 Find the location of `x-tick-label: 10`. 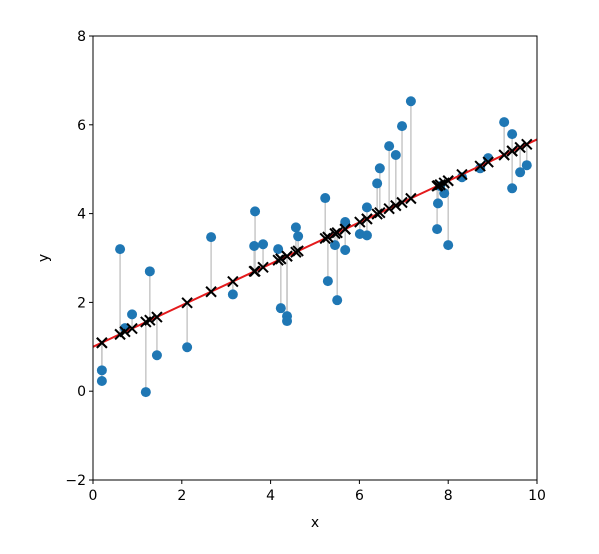

x-tick-label: 10 is located at coordinates (537, 496).